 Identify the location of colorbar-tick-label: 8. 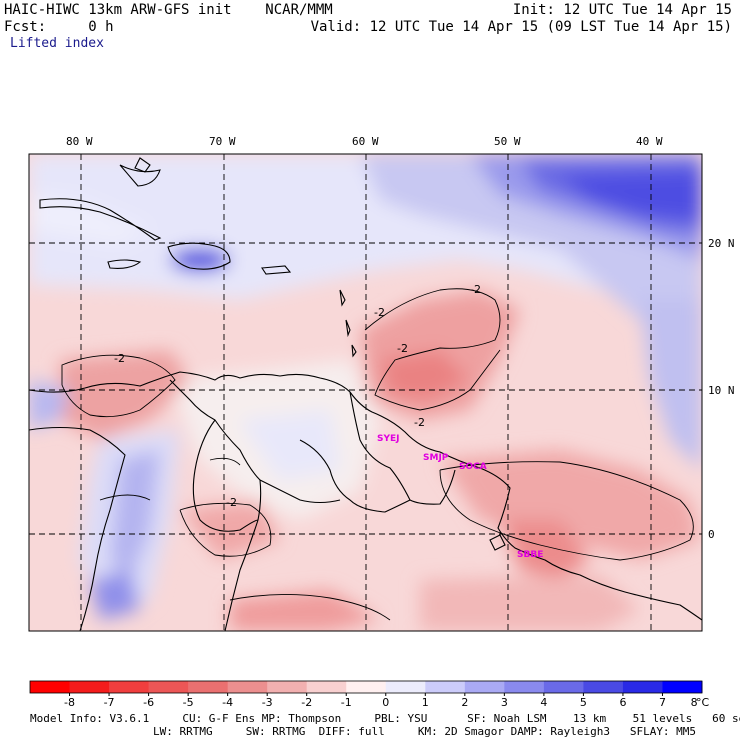
(694, 702).